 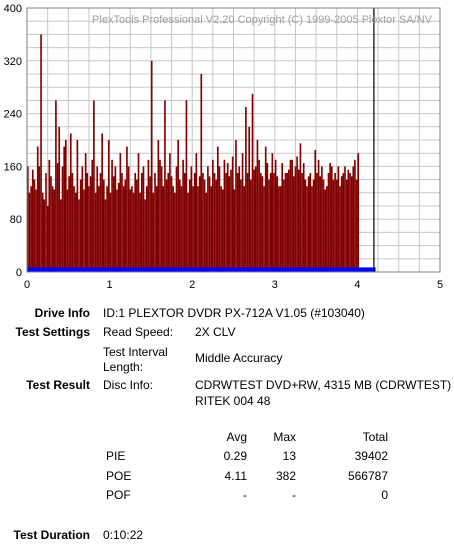 What do you see at coordinates (62, 313) in the screenshot?
I see `drive-info-label: Drive Info` at bounding box center [62, 313].